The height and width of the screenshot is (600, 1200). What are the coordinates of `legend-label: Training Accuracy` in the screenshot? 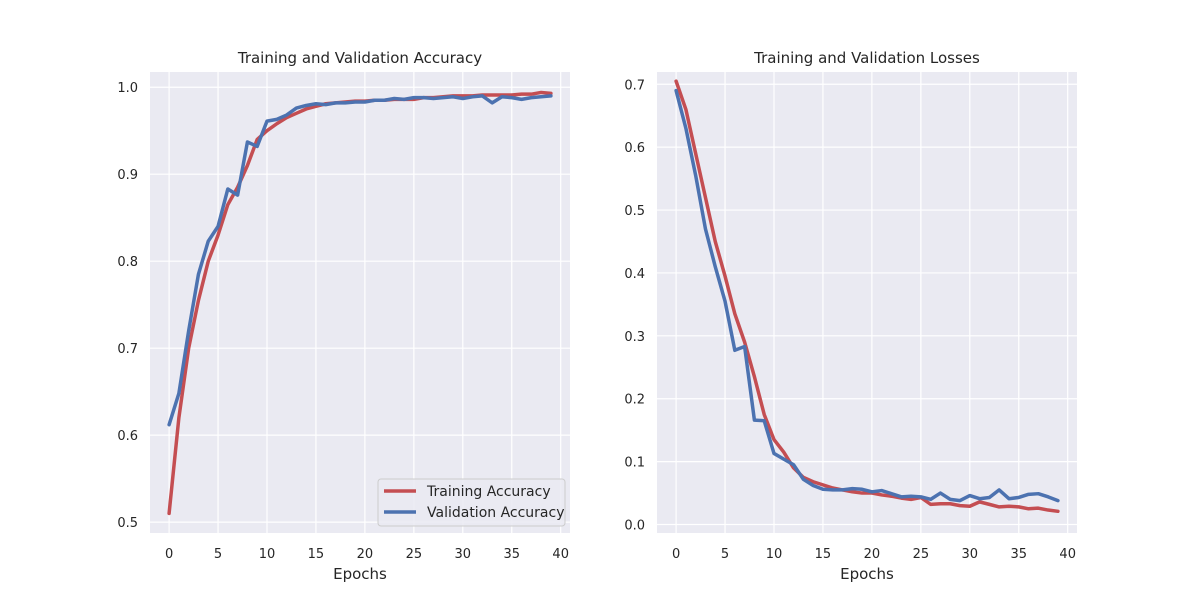 It's located at (488, 492).